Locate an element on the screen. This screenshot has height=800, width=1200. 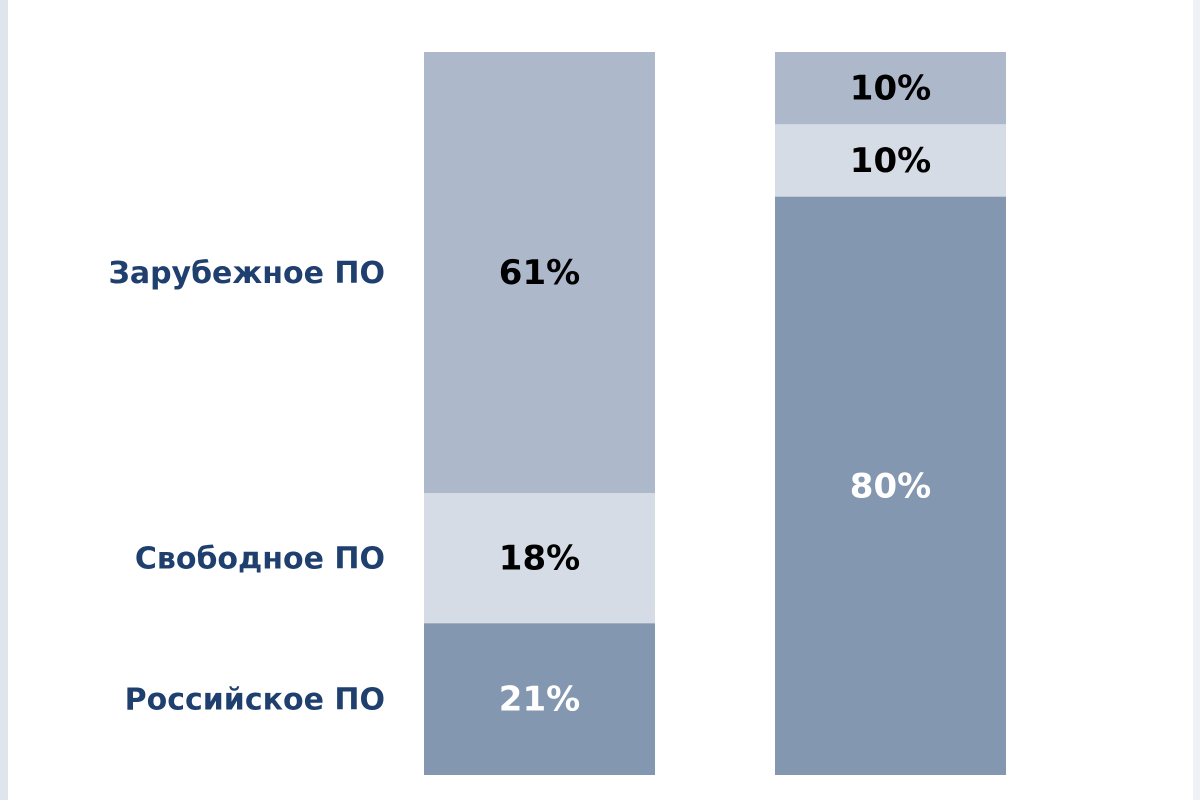
legend-label: Зарубежное ПО is located at coordinates (247, 273).